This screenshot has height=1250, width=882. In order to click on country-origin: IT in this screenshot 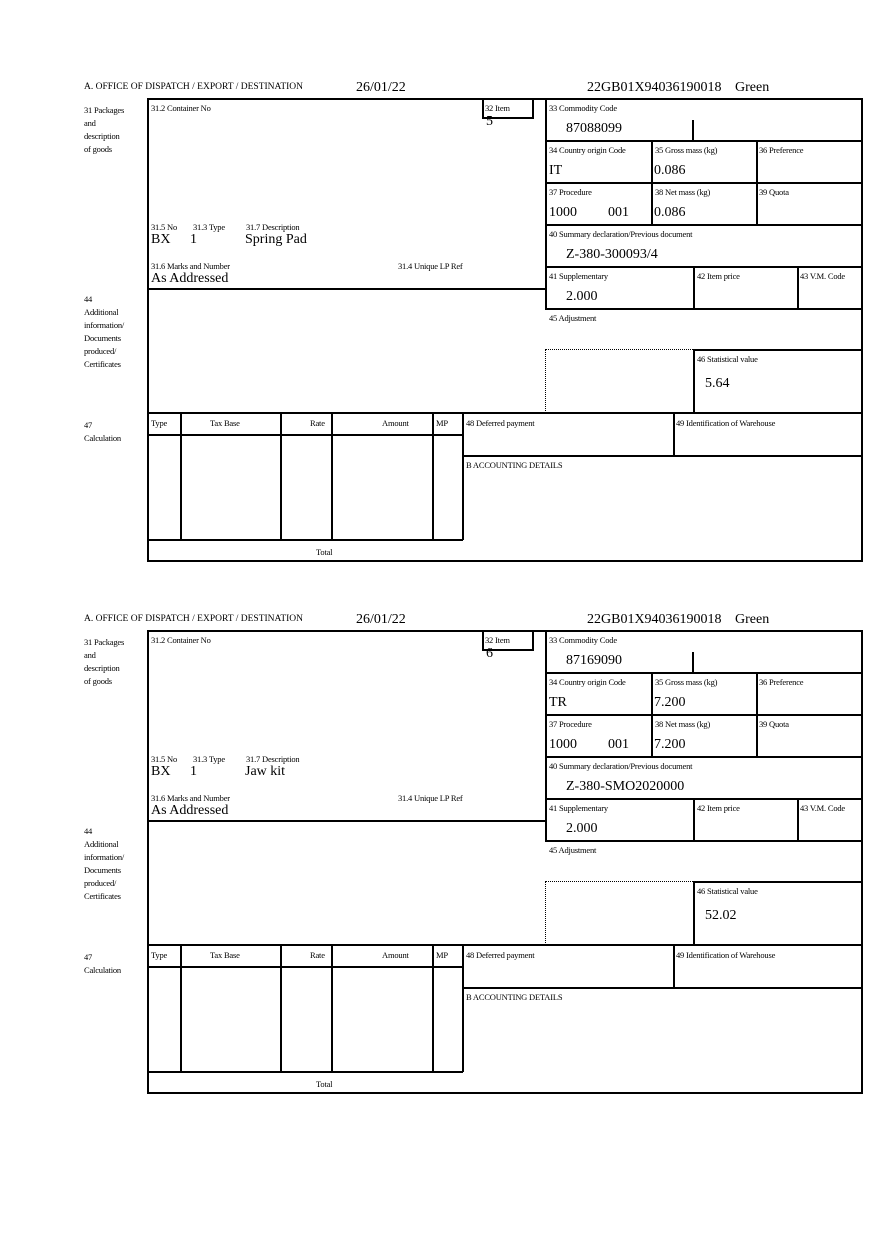, I will do `click(556, 170)`.